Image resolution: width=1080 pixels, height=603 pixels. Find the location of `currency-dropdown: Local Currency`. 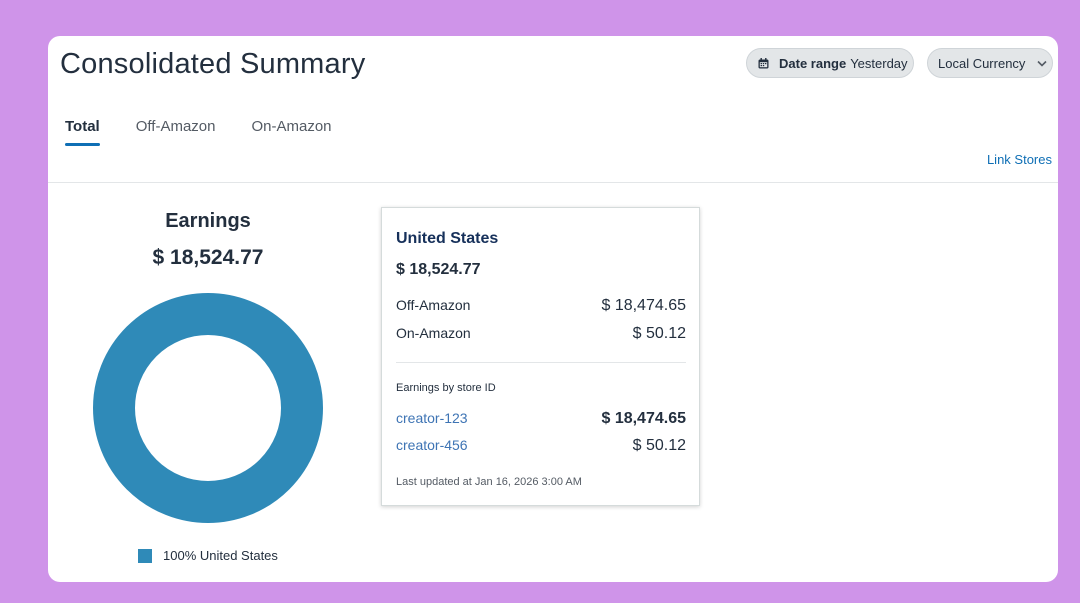

currency-dropdown: Local Currency is located at coordinates (990, 63).